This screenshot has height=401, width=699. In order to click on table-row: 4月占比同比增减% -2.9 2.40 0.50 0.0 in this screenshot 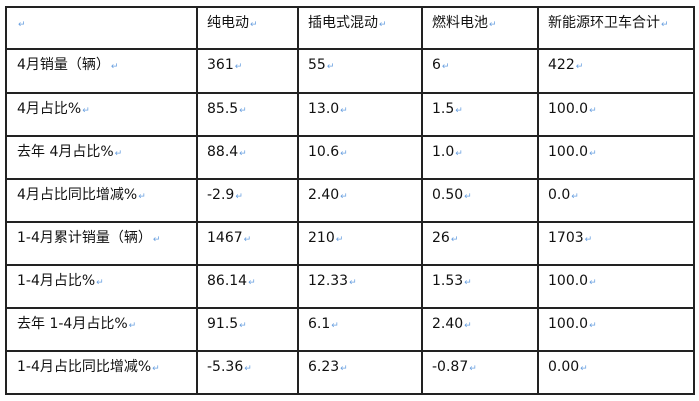, I will do `click(350, 200)`.